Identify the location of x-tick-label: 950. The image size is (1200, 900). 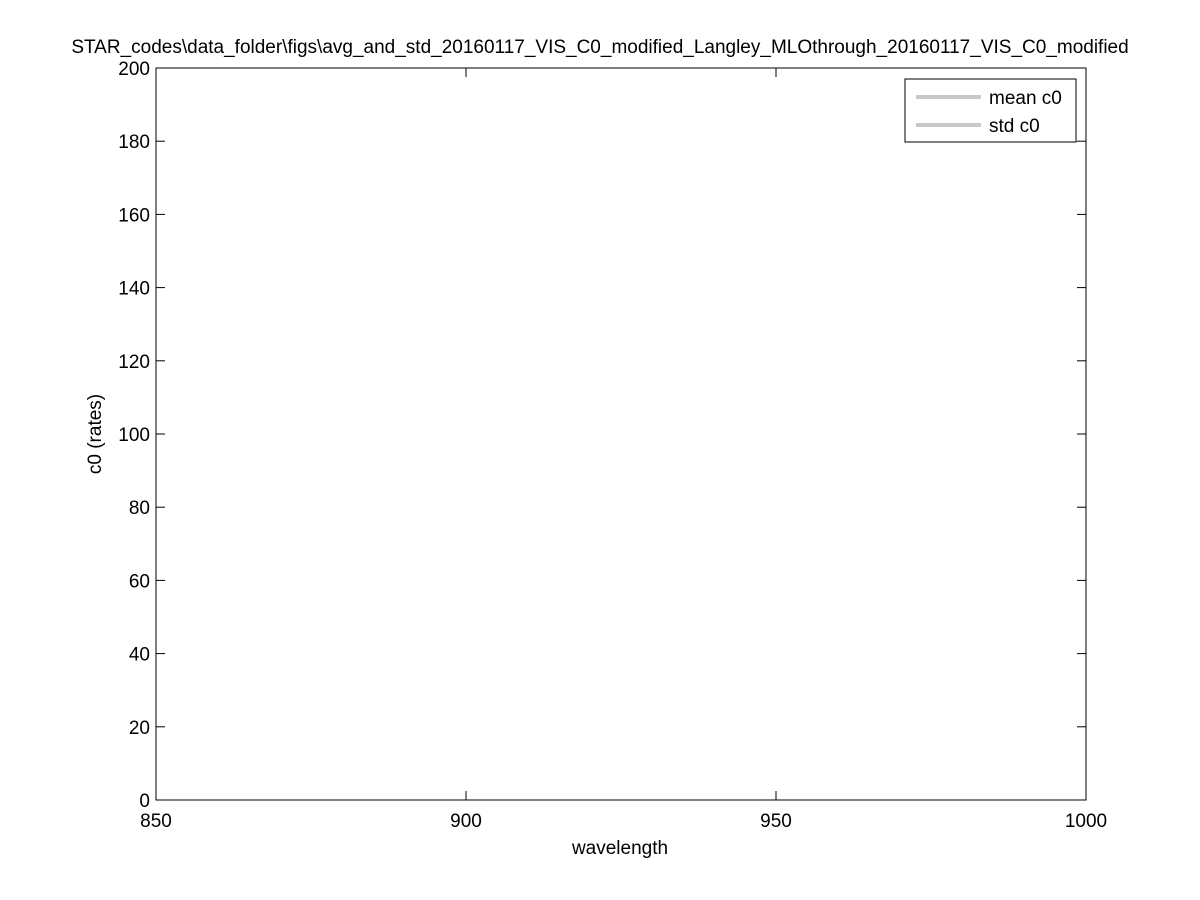
(776, 821).